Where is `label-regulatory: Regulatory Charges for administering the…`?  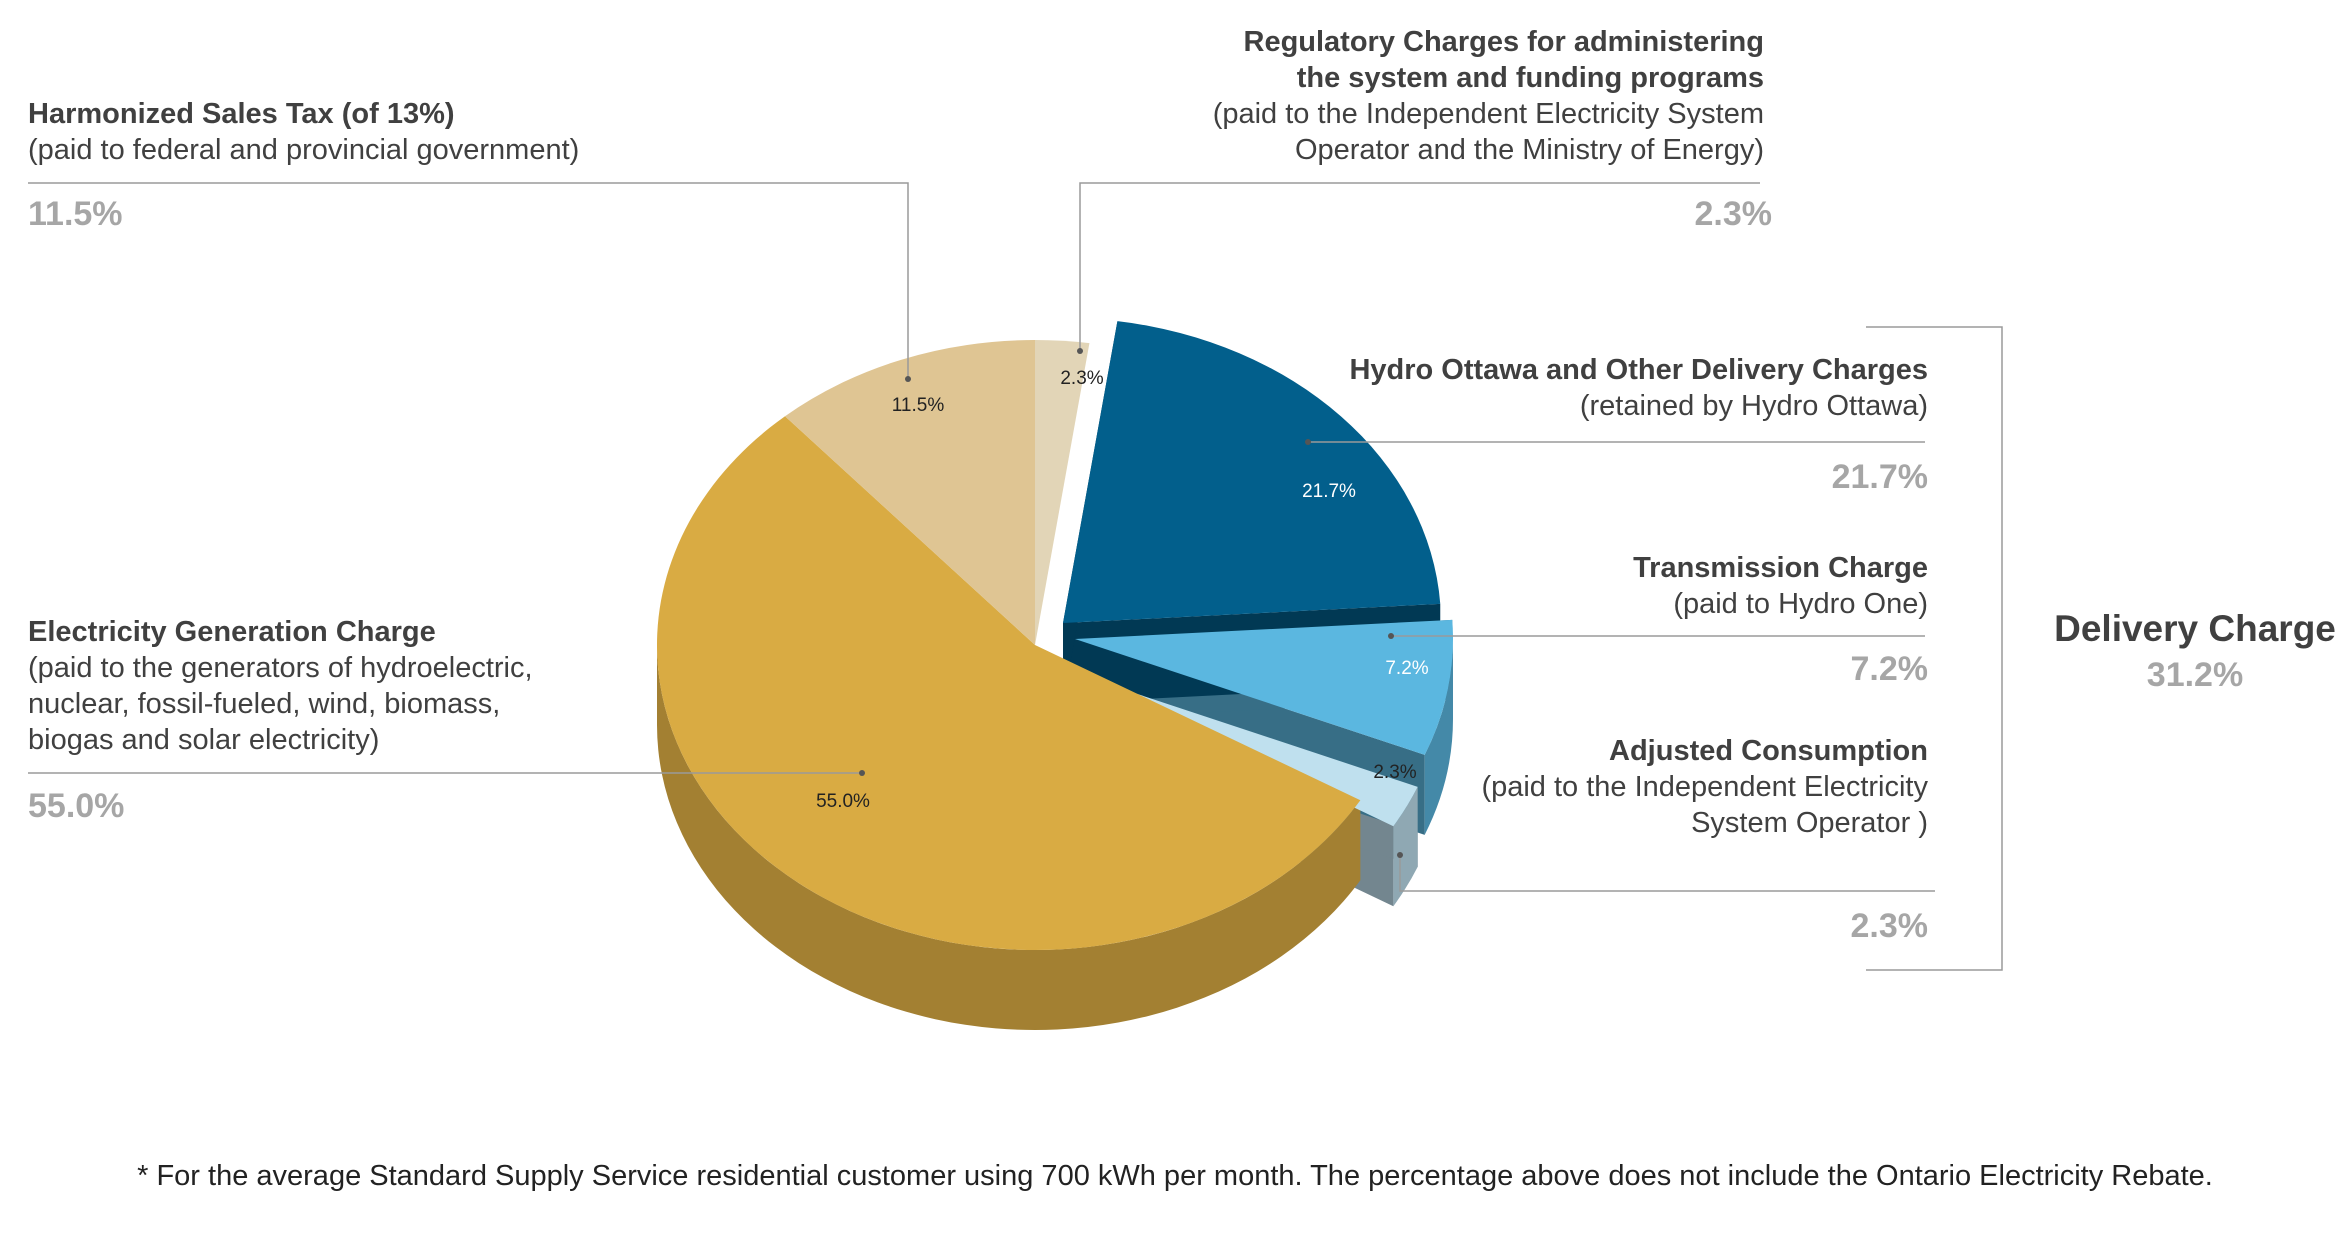
label-regulatory: Regulatory Charges for administering the… is located at coordinates (1412, 96).